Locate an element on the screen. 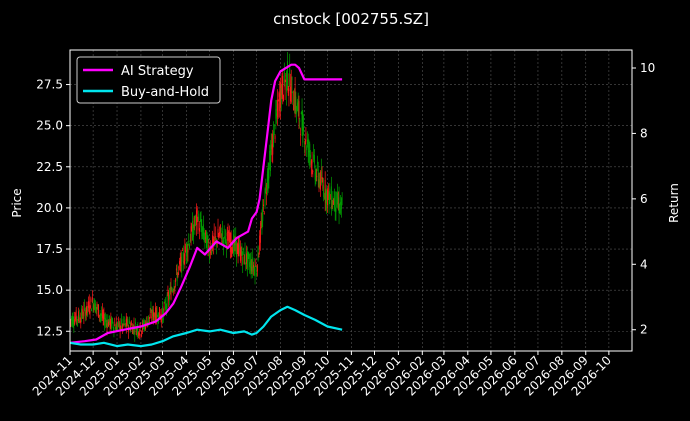 This screenshot has width=690, height=421. y-right-tick-label: 4 is located at coordinates (644, 264).